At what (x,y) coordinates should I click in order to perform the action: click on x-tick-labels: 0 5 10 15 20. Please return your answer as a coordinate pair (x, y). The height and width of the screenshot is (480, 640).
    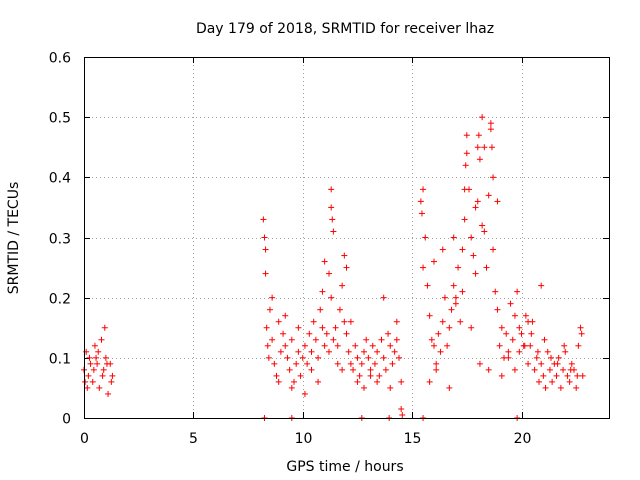
    Looking at the image, I should click on (305, 439).